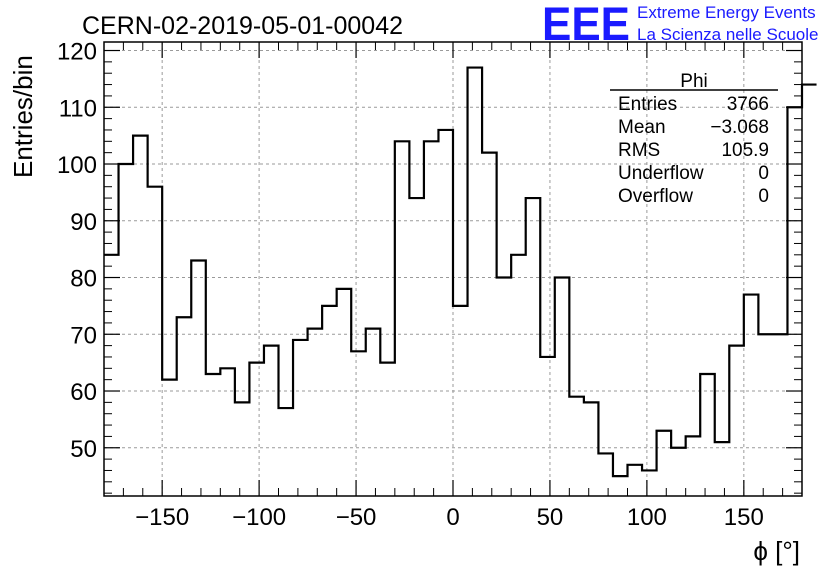  What do you see at coordinates (162, 517) in the screenshot?
I see `x-tick-label: −150` at bounding box center [162, 517].